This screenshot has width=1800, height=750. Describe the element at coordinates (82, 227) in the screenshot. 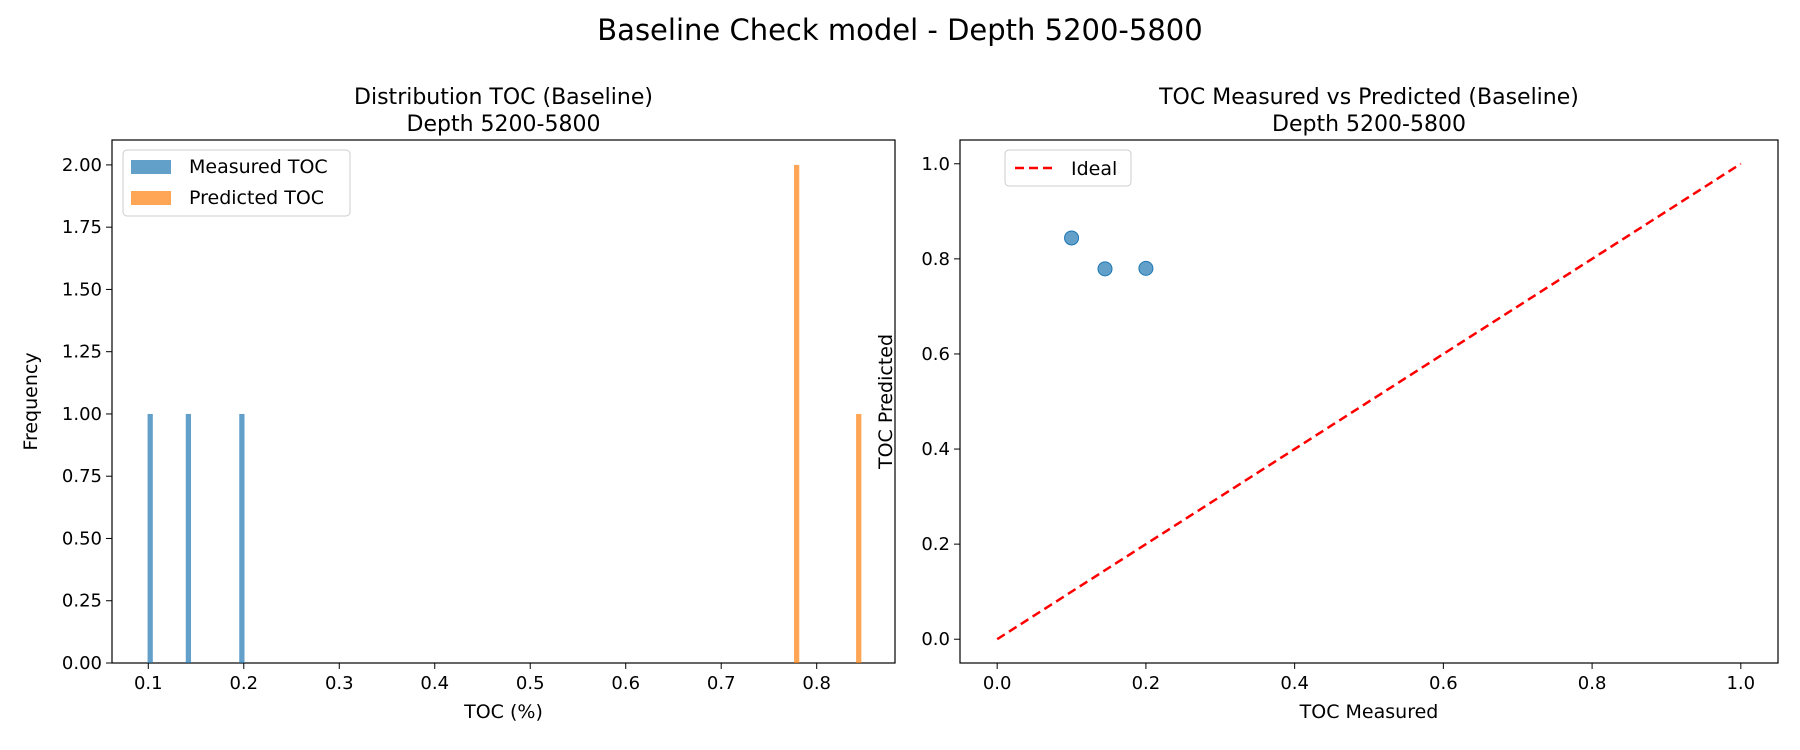

I see `y-tick-label: 1.75` at that location.